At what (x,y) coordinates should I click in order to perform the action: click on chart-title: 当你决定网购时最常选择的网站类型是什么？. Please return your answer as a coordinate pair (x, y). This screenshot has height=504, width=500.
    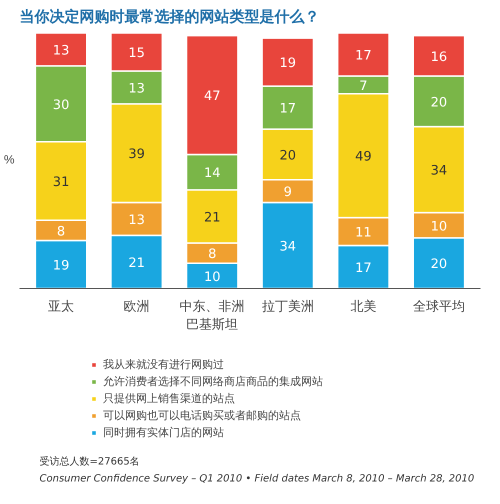
    Looking at the image, I should click on (170, 17).